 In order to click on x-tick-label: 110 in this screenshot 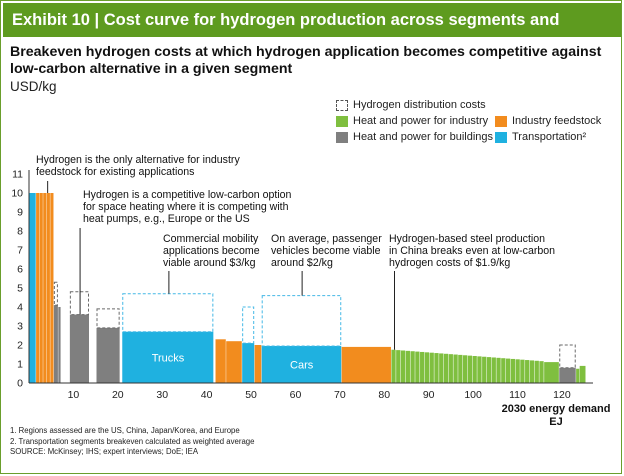, I will do `click(517, 395)`.